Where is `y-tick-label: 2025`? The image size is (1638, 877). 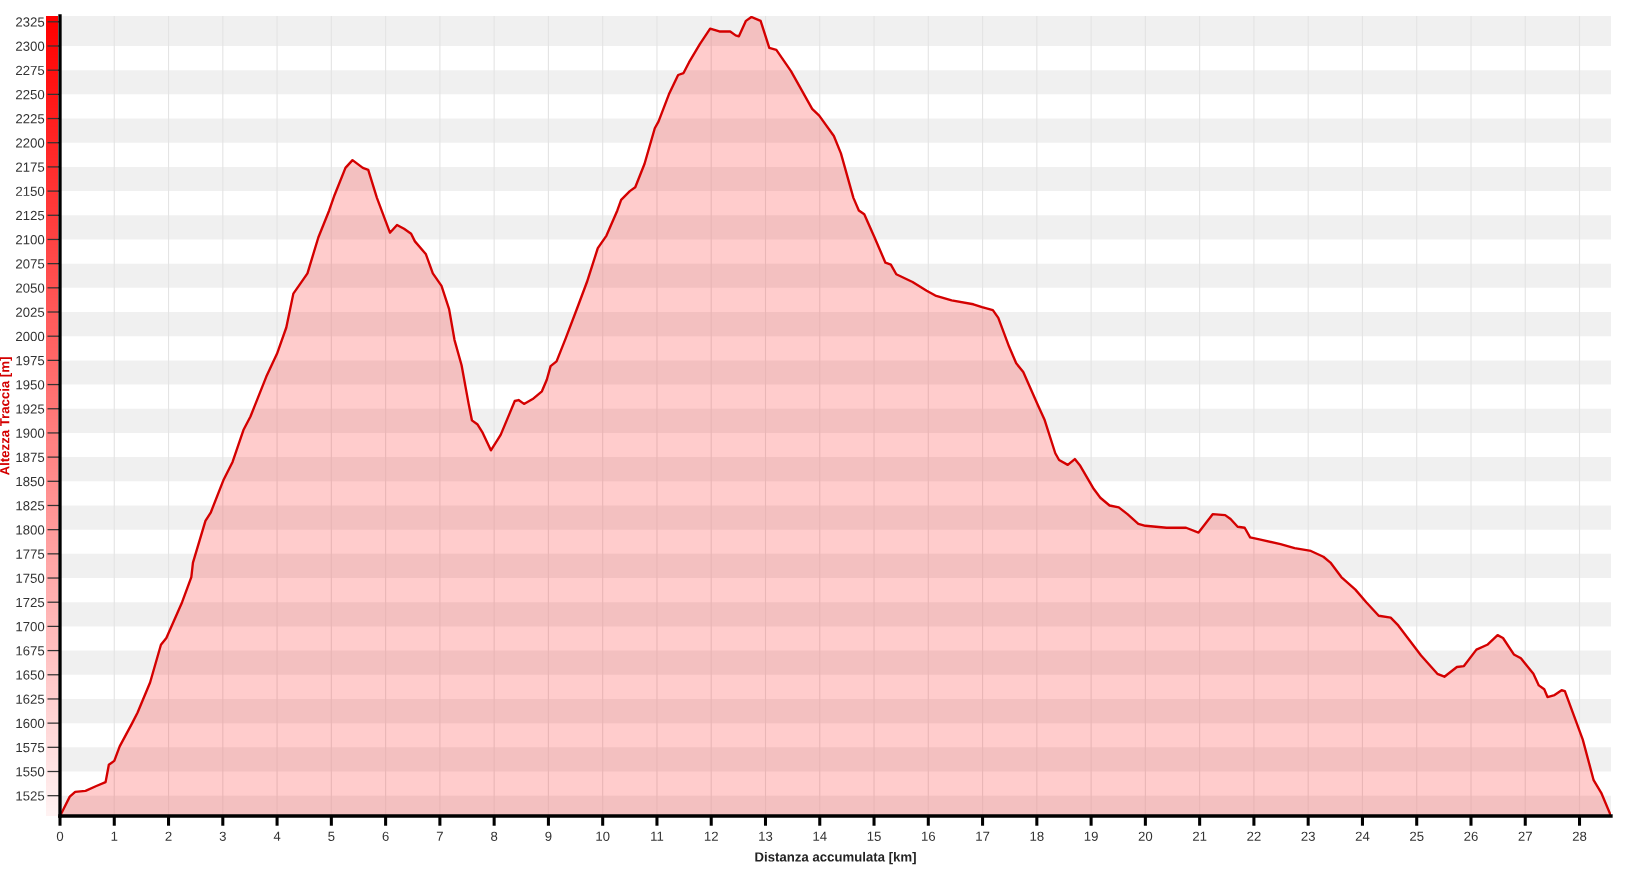
y-tick-label: 2025 is located at coordinates (30, 312).